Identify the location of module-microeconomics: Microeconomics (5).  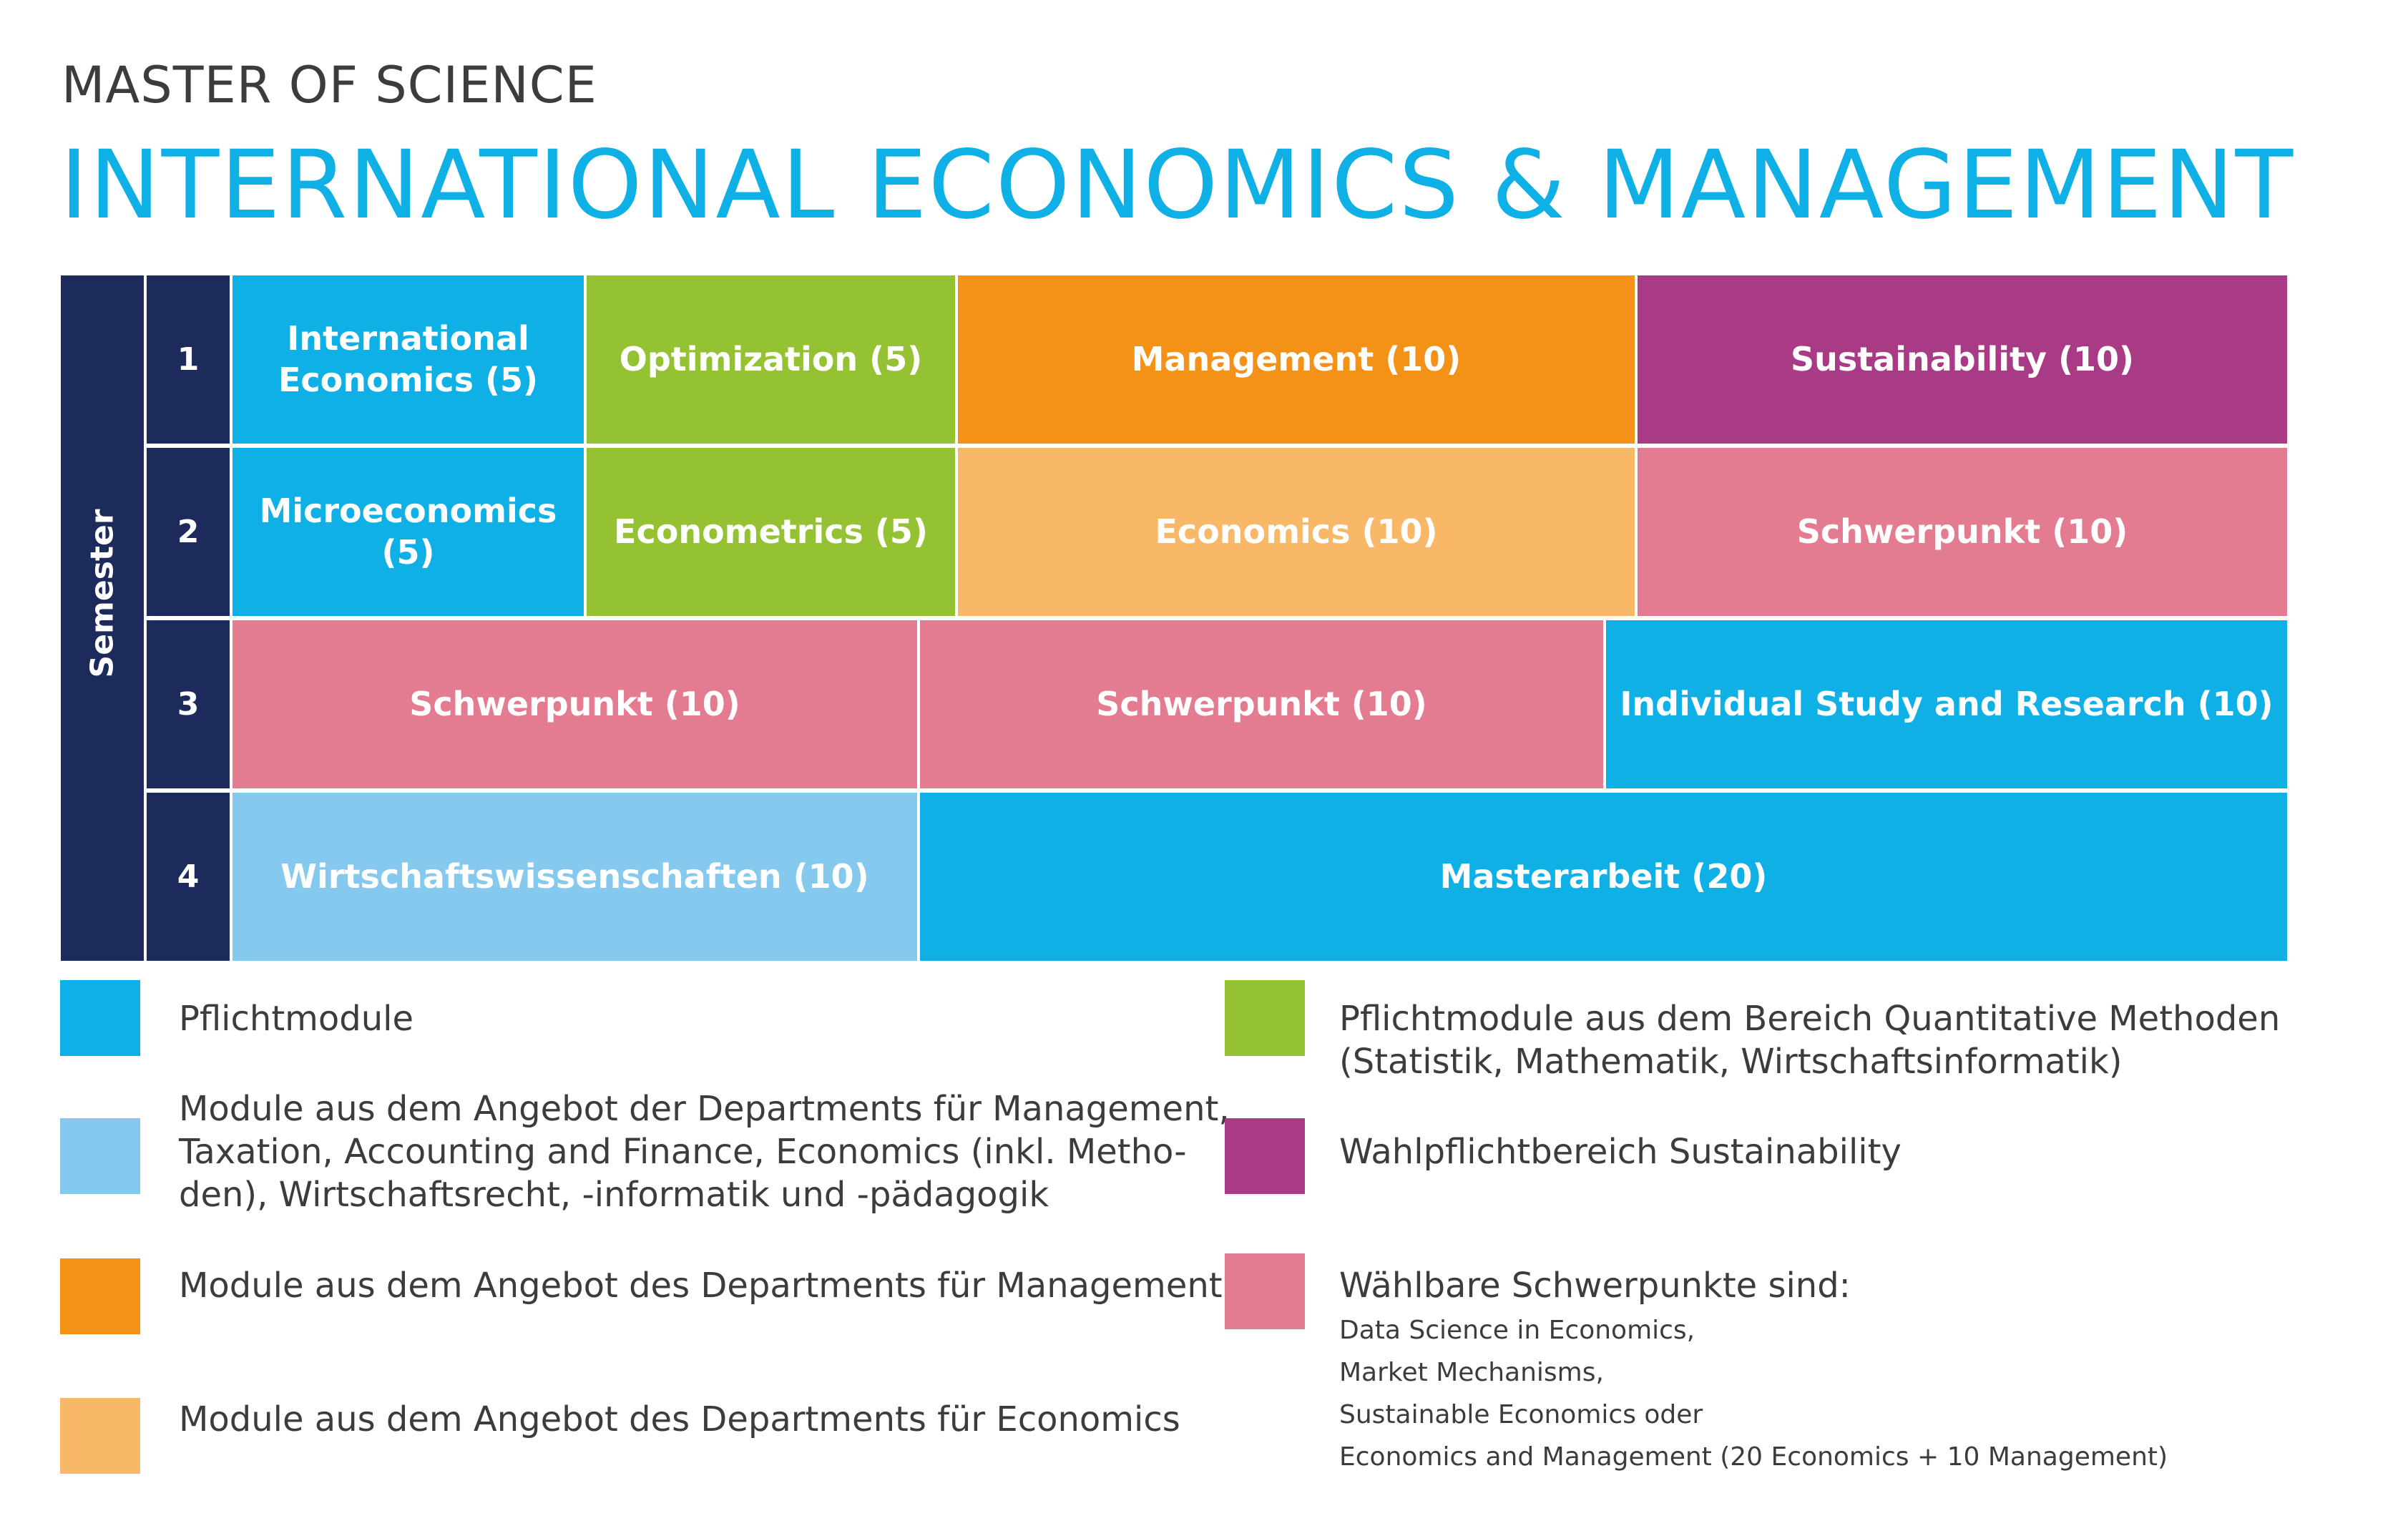
(408, 532).